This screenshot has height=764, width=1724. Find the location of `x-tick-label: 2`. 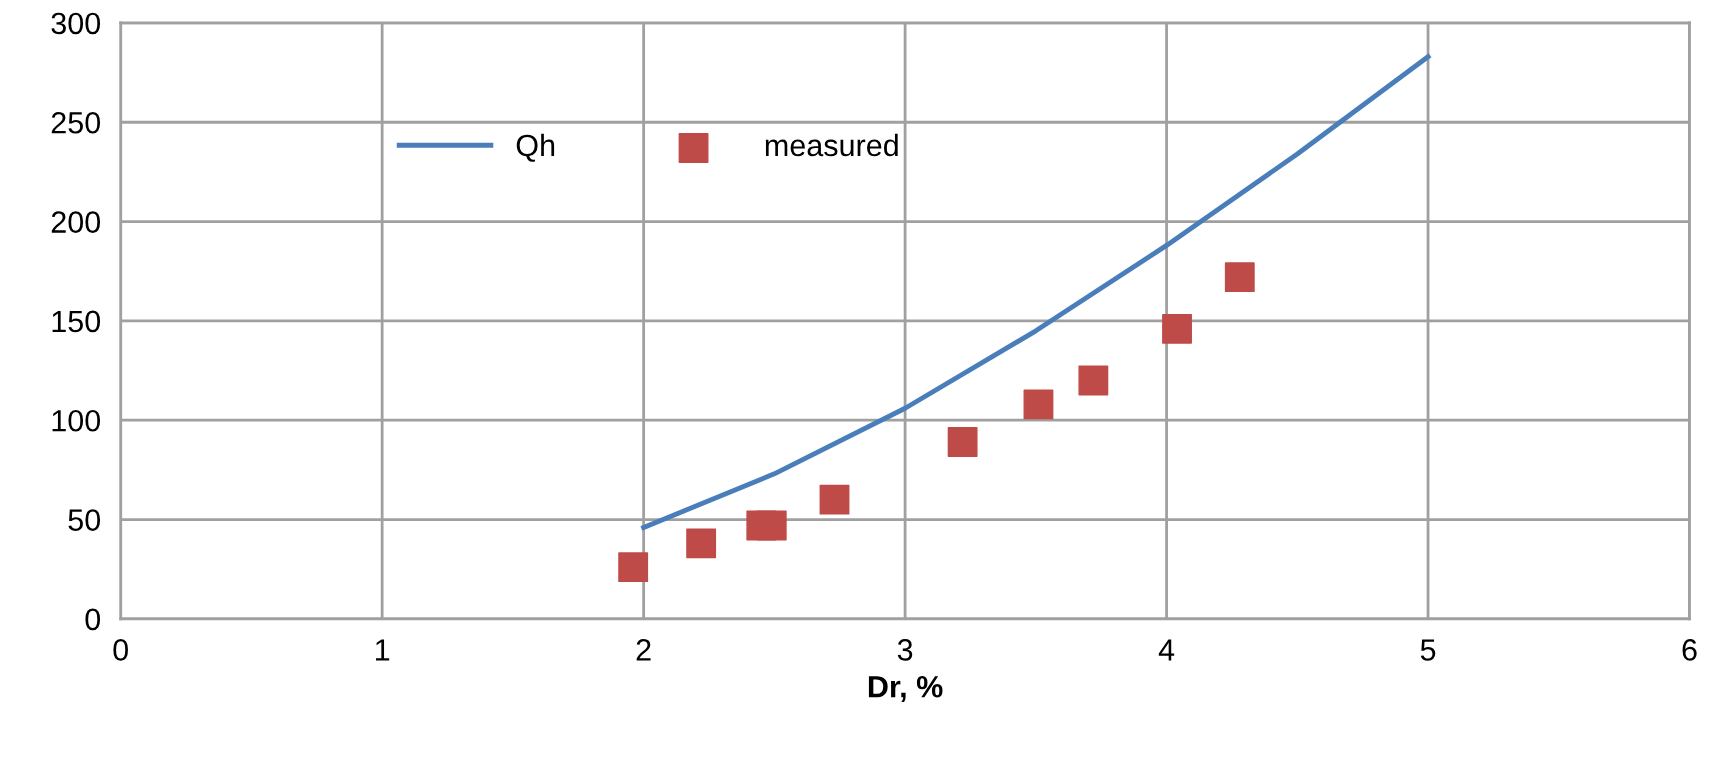

x-tick-label: 2 is located at coordinates (643, 650).